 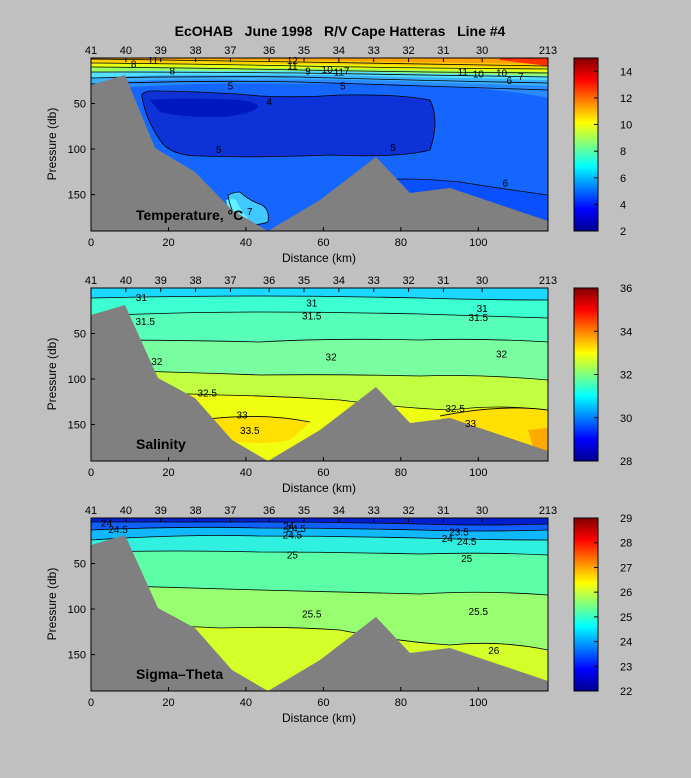 What do you see at coordinates (319, 374) in the screenshot?
I see `salinity-field` at bounding box center [319, 374].